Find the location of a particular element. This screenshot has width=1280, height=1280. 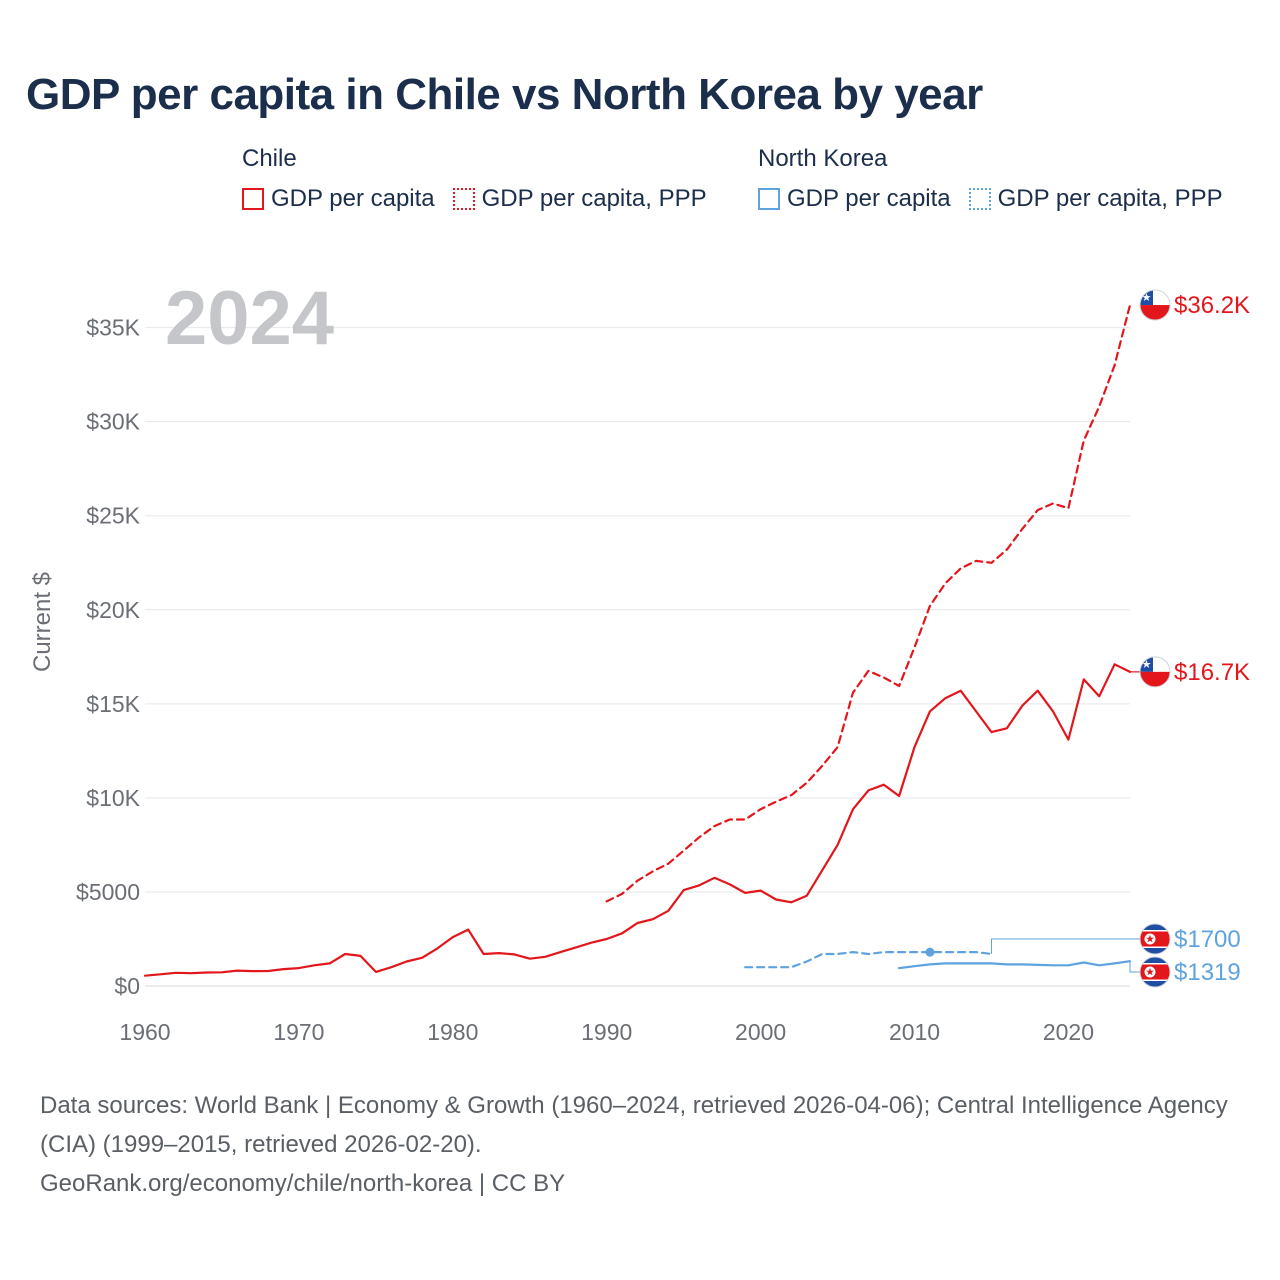

y-tick-label: $5000 is located at coordinates (108, 892).